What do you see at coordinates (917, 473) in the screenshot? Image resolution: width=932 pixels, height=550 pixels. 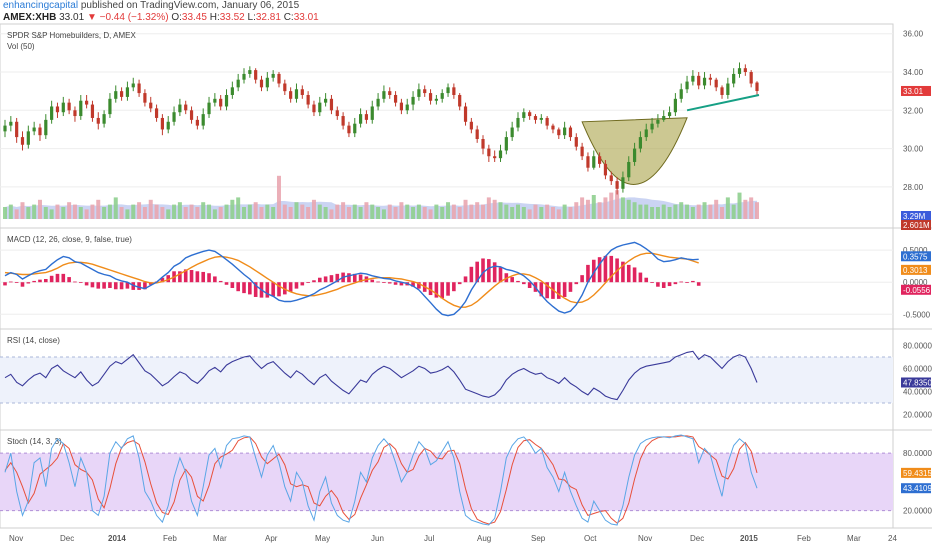 I see `stoch-d-badge: 59.4315` at bounding box center [917, 473].